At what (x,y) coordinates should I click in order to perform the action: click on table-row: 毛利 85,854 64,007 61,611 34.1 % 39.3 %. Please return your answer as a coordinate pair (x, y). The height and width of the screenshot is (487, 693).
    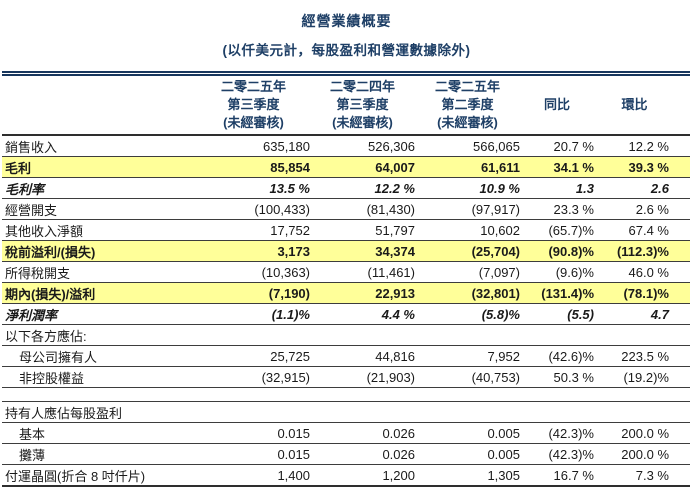
    Looking at the image, I should click on (346, 167).